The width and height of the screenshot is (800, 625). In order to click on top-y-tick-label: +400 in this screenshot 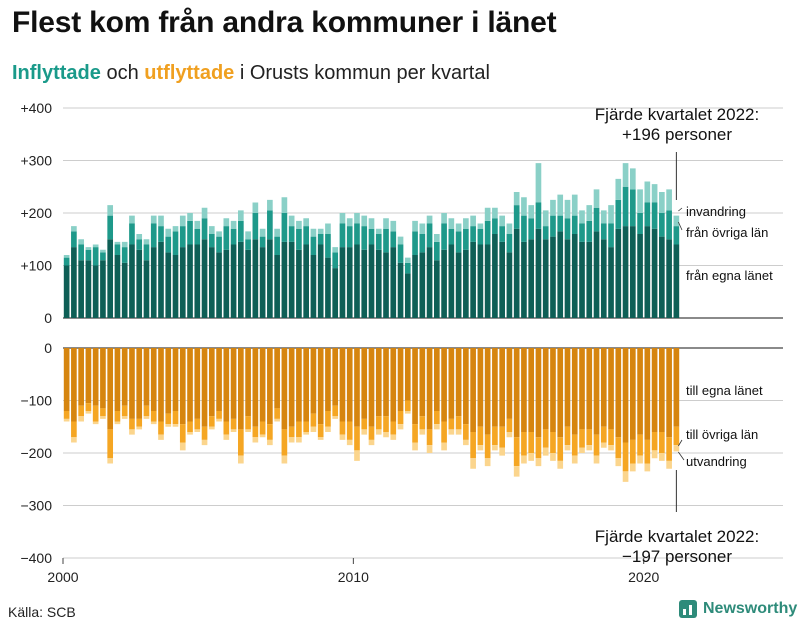, I will do `click(36, 108)`.